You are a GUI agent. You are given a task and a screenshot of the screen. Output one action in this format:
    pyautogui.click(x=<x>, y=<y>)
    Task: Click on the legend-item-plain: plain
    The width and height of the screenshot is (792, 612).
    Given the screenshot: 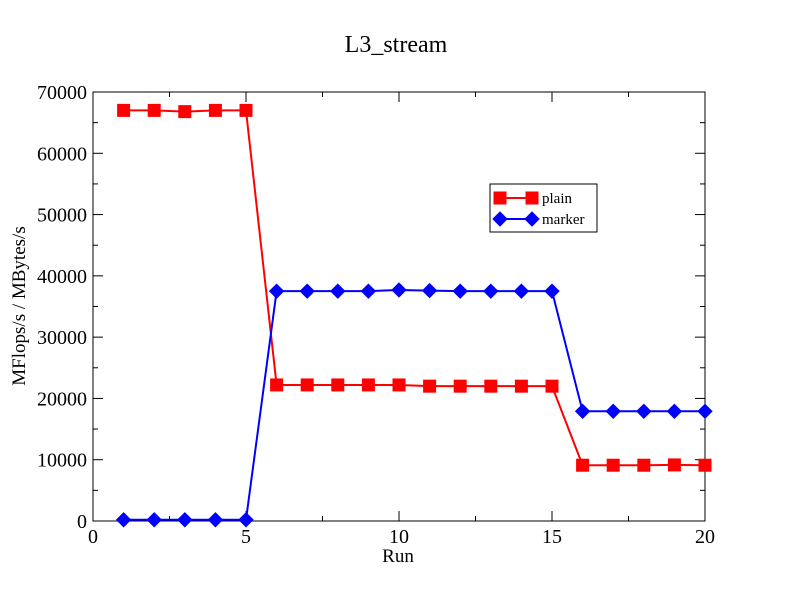 What is the action you would take?
    pyautogui.click(x=532, y=199)
    